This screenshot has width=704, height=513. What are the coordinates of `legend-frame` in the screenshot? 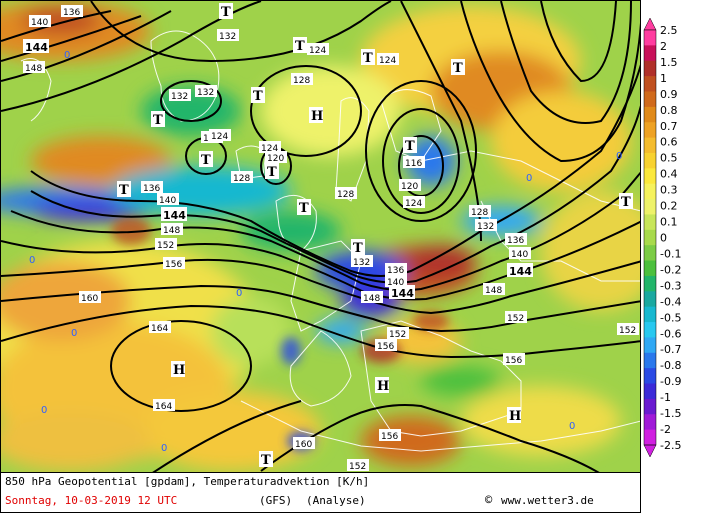 It's located at (650, 237).